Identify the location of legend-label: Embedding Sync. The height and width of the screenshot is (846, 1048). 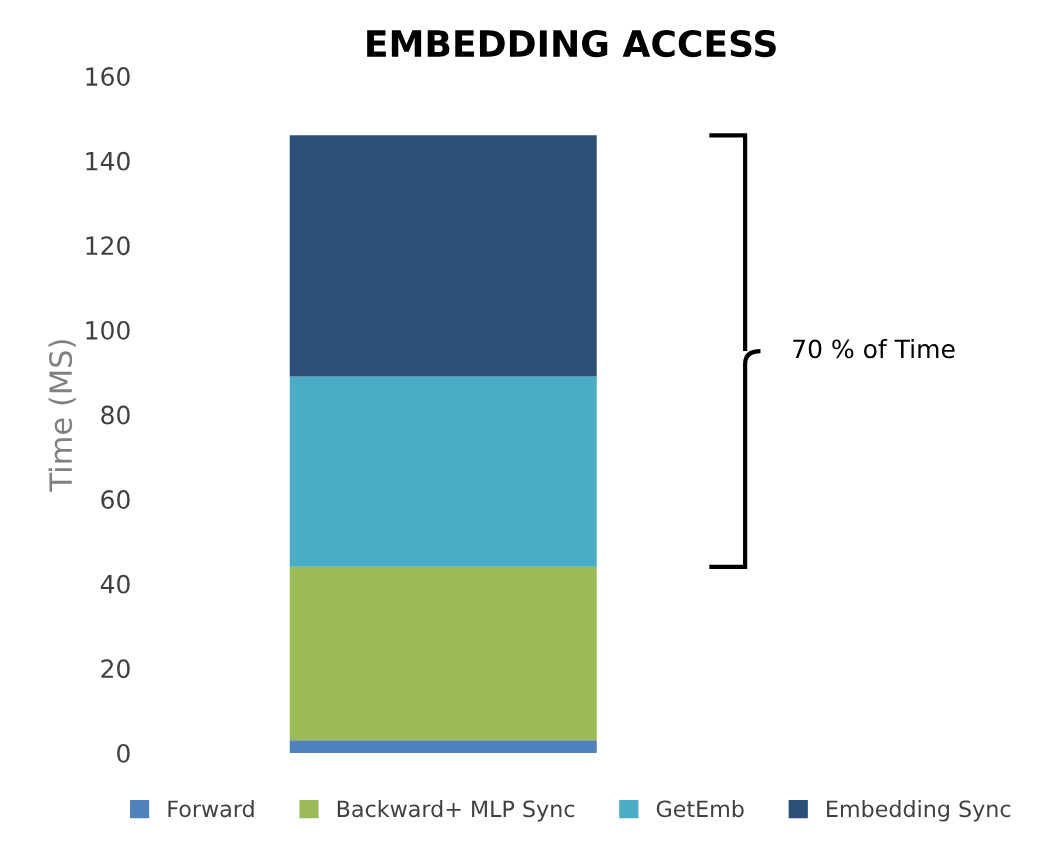
(919, 811).